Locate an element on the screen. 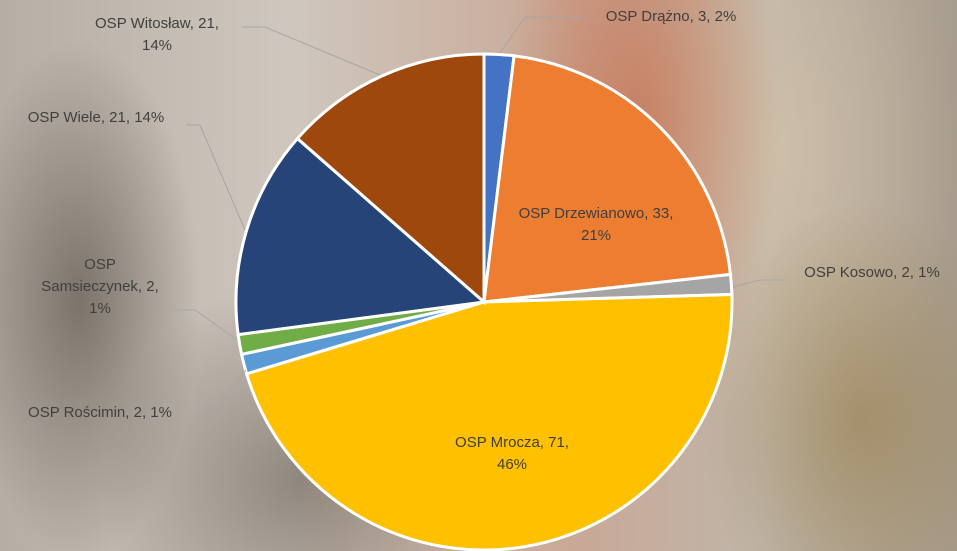 The width and height of the screenshot is (957, 551). data-label: OSP Rościmin, 2, 1% is located at coordinates (100, 412).